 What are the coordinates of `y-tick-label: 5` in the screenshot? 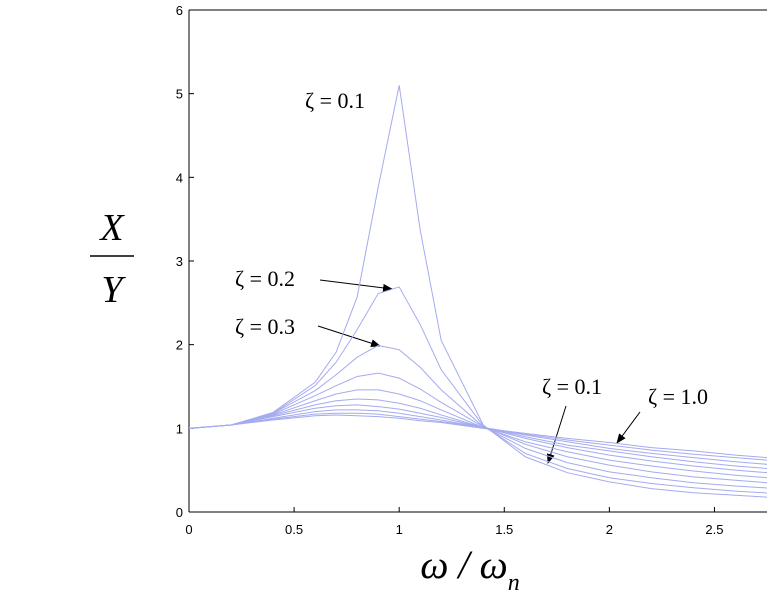 It's located at (179, 94).